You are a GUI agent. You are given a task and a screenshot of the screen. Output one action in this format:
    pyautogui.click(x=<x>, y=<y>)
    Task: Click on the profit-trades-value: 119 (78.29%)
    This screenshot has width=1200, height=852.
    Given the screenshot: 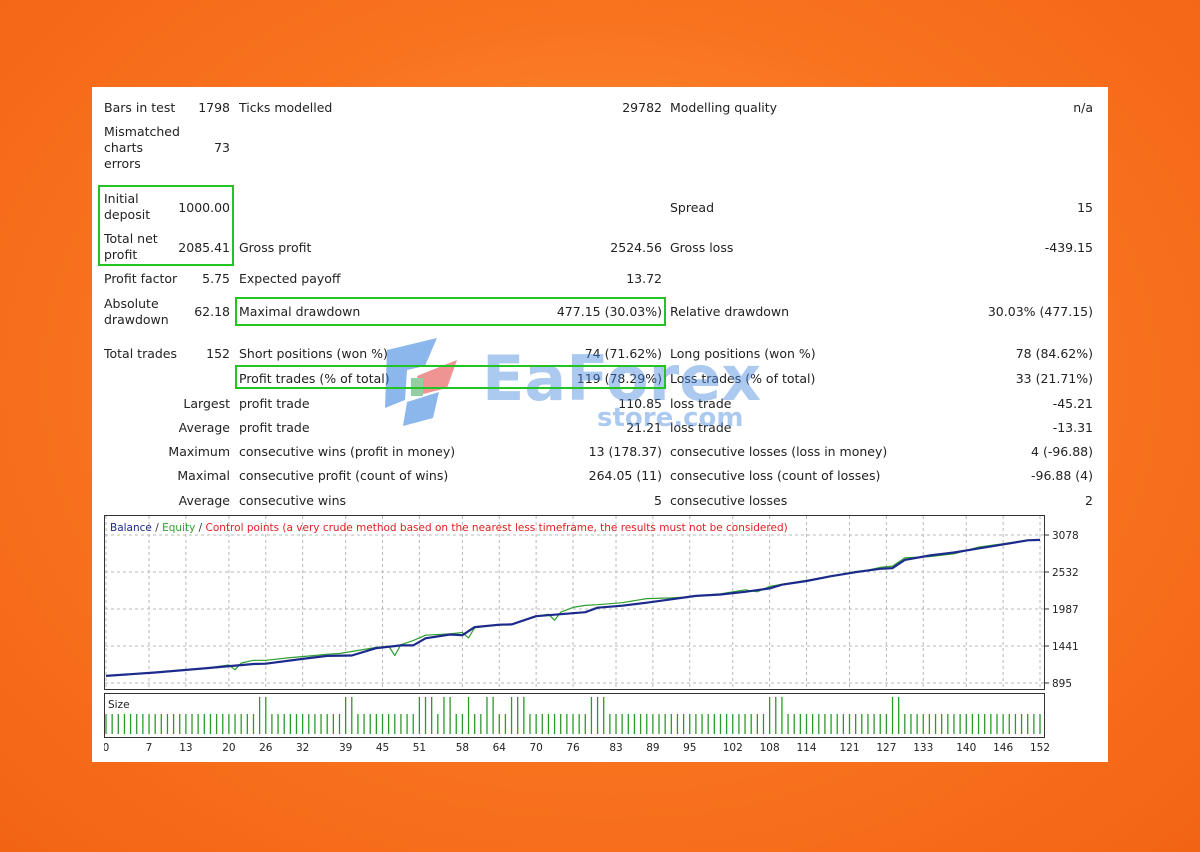 What is the action you would take?
    pyautogui.click(x=619, y=378)
    